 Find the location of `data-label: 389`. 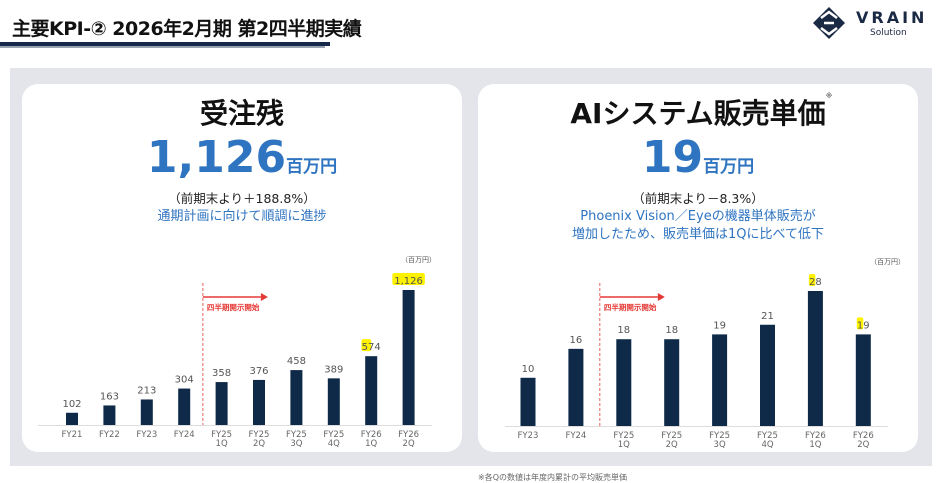

data-label: 389 is located at coordinates (333, 369).